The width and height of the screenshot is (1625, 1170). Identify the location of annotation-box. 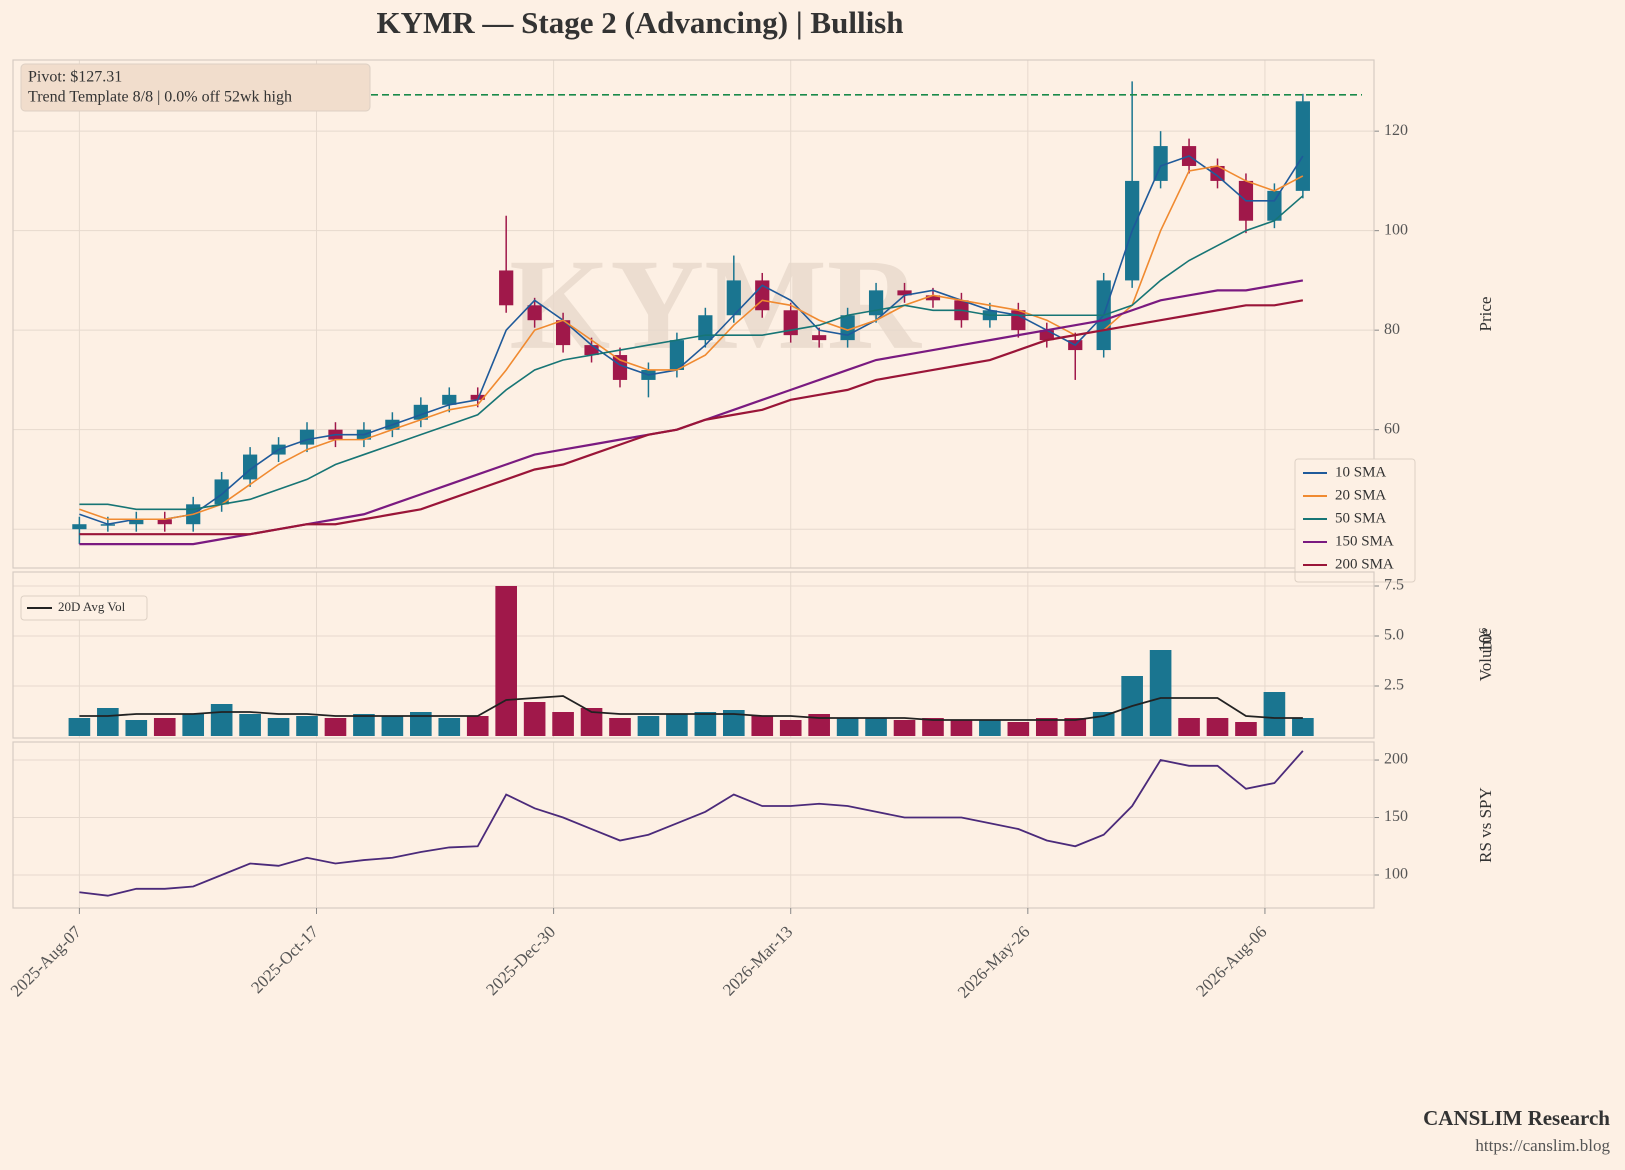
(195, 87).